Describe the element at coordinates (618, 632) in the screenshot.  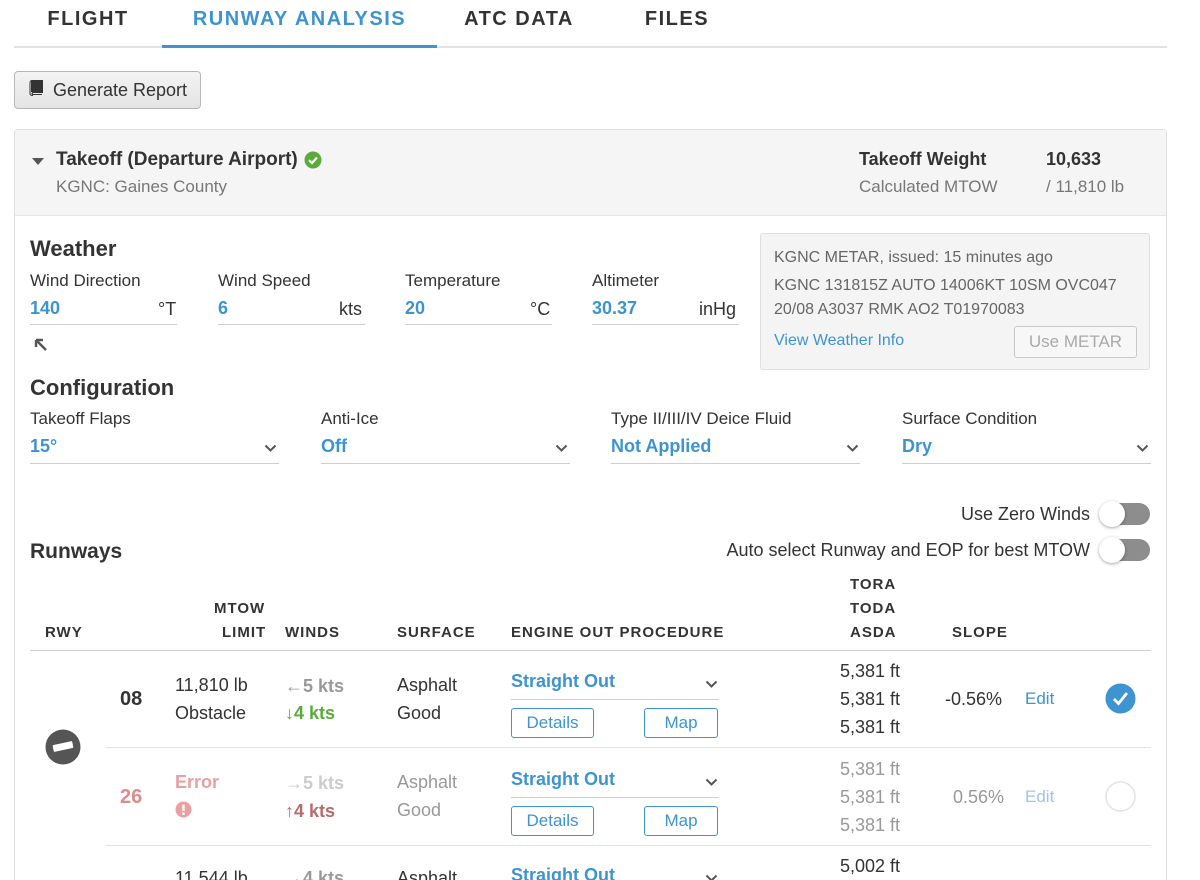
I see `header-engine-out-procedure: ENGINE OUT PROCEDURE` at that location.